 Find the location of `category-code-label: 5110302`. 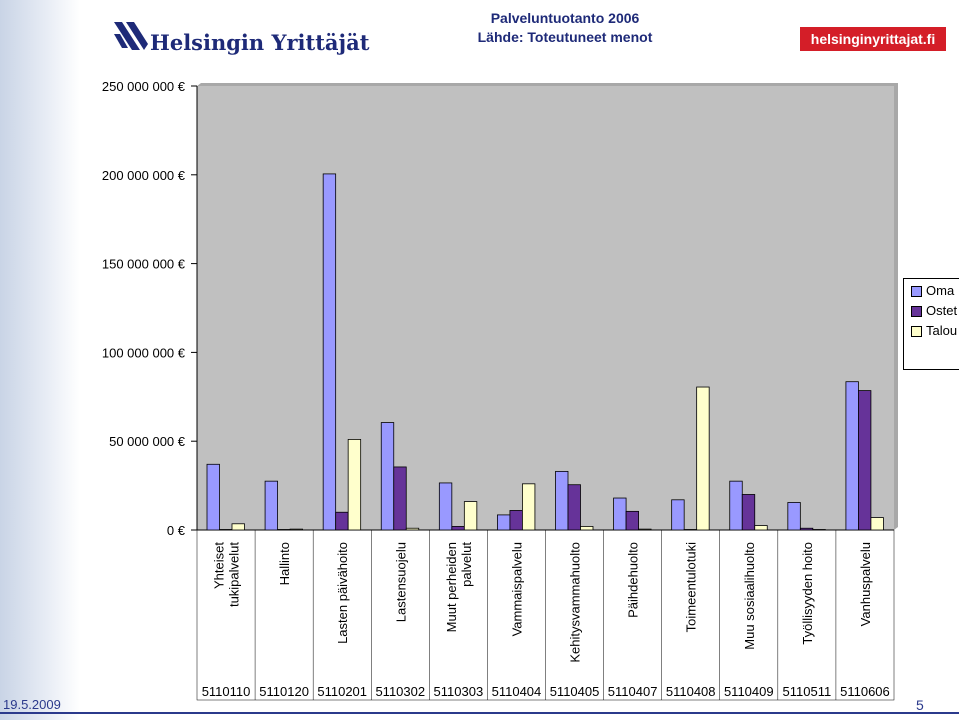

category-code-label: 5110302 is located at coordinates (400, 691).